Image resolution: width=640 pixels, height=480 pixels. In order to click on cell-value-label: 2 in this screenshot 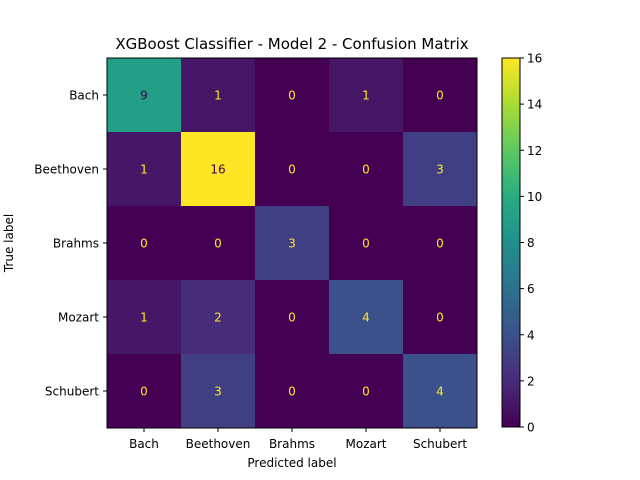, I will do `click(218, 318)`.